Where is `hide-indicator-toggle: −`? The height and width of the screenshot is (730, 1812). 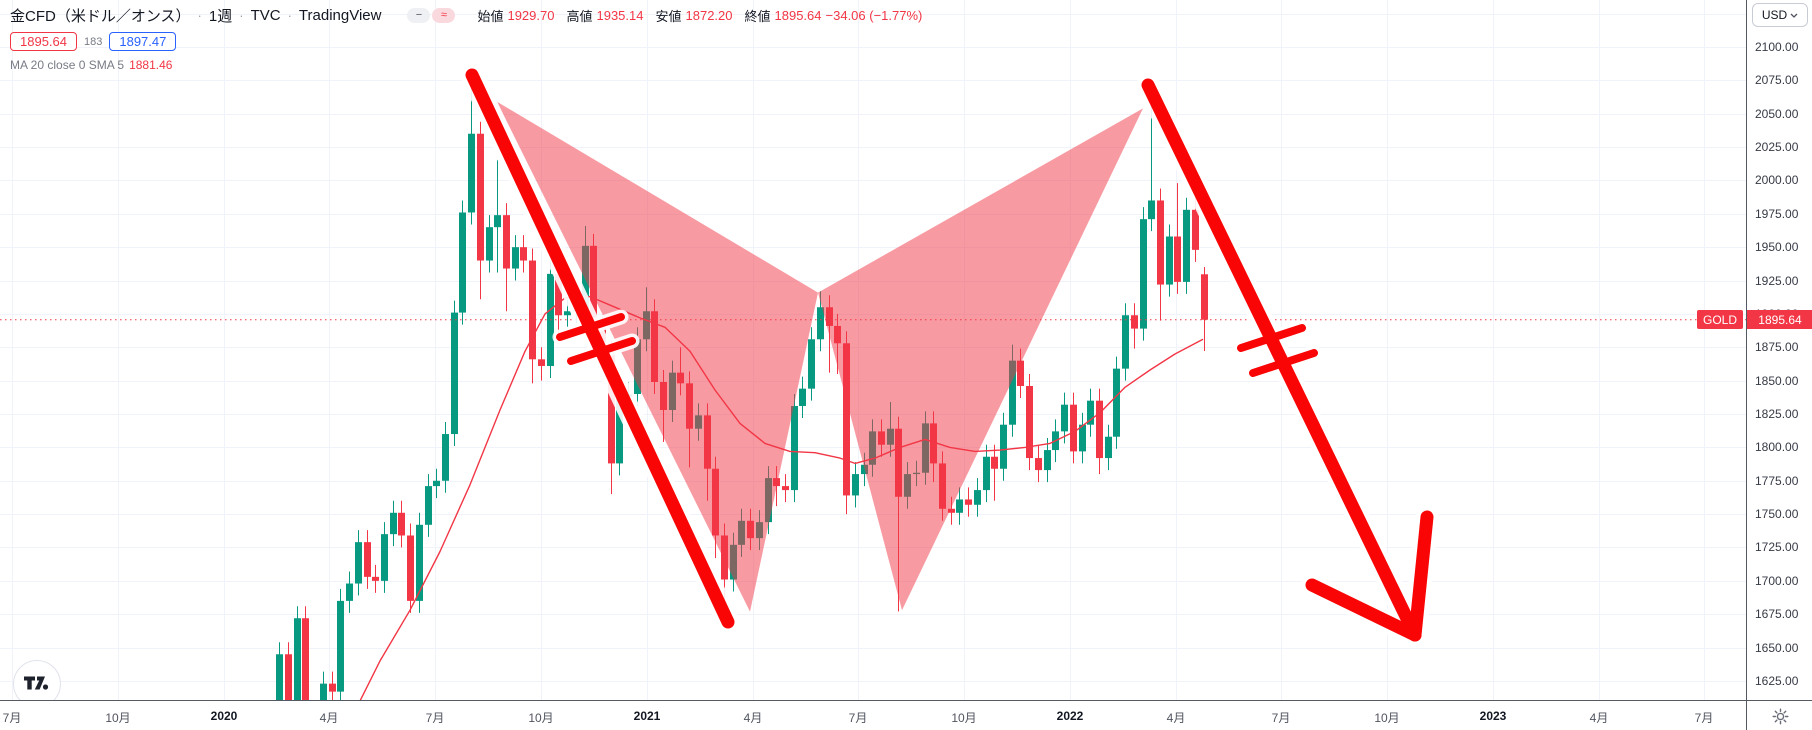 hide-indicator-toggle: − is located at coordinates (419, 15).